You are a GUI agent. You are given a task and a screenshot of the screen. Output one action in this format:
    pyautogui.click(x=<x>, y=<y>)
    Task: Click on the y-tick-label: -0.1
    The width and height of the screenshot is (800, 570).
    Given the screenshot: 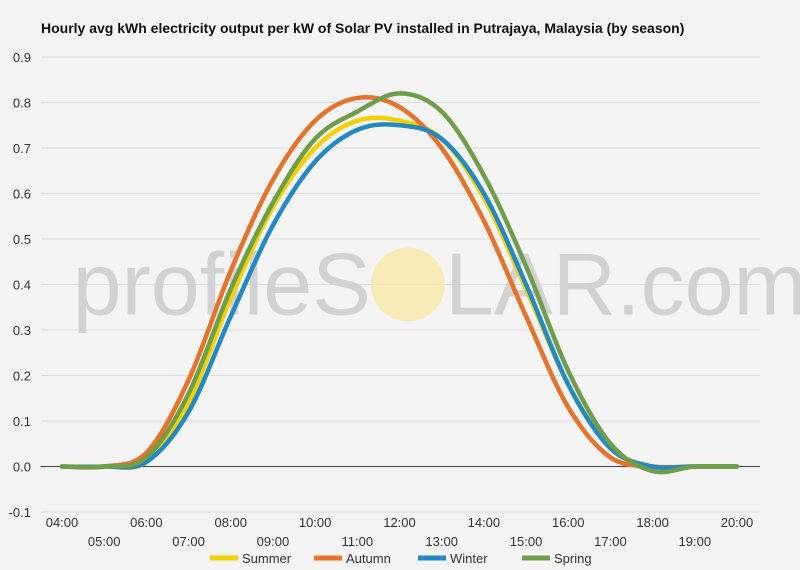 What is the action you would take?
    pyautogui.click(x=20, y=512)
    